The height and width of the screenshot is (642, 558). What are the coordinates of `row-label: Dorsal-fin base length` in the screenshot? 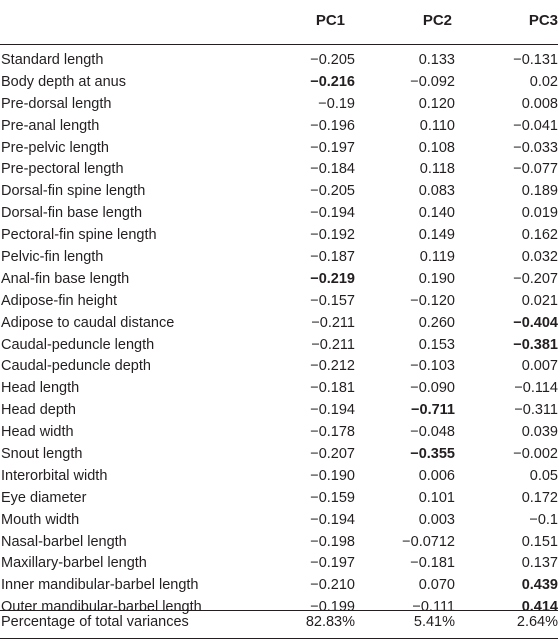 It's located at (72, 213).